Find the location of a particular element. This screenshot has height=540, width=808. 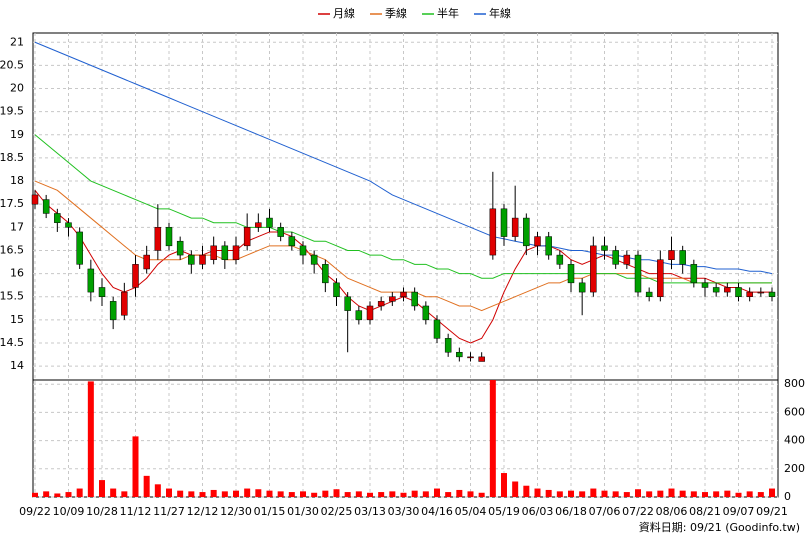

x-tick-label: 09/22 is located at coordinates (35, 511).